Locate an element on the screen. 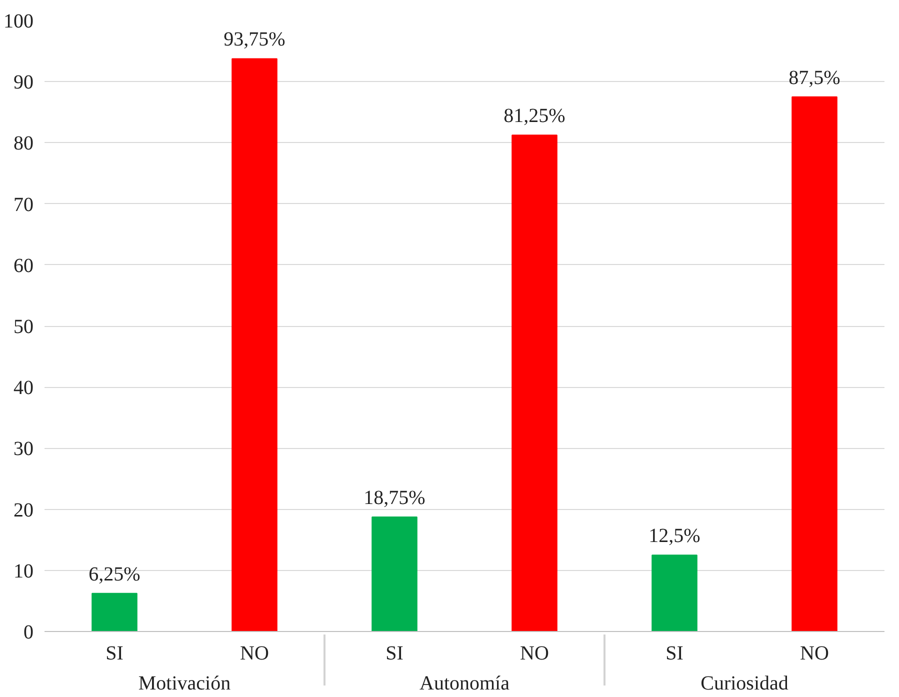  x-tick-label: Autonomía is located at coordinates (465, 683).